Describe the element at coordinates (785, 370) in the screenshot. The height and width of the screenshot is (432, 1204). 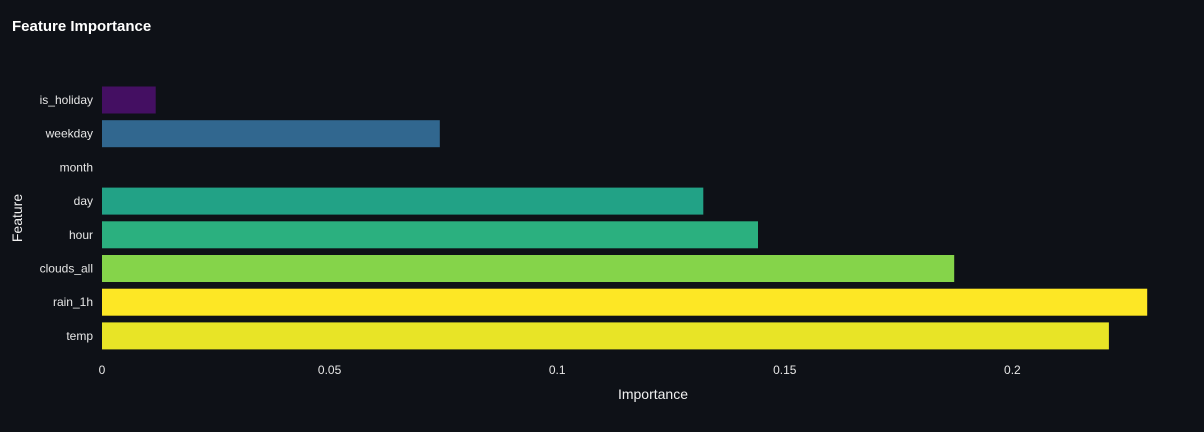
I see `x-tick-label-0-15: 0.15` at that location.